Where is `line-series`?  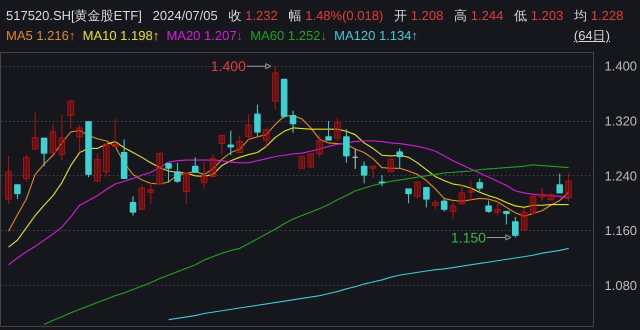
line-series is located at coordinates (369, 284).